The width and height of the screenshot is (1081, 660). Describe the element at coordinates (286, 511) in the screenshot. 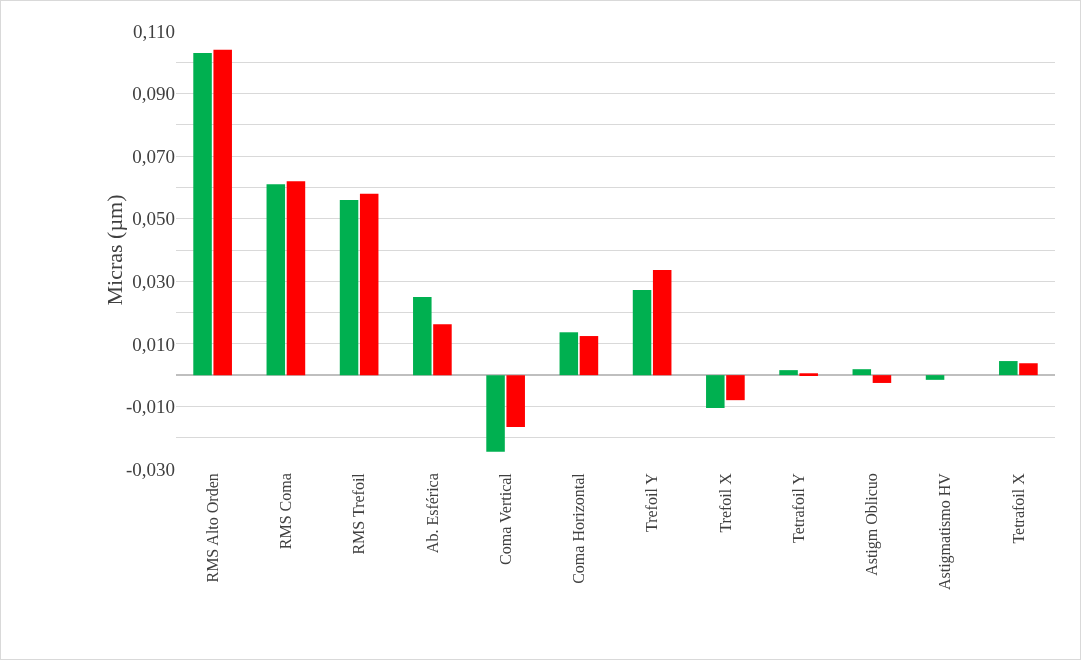

I see `x-tick-label: RMS Coma` at that location.